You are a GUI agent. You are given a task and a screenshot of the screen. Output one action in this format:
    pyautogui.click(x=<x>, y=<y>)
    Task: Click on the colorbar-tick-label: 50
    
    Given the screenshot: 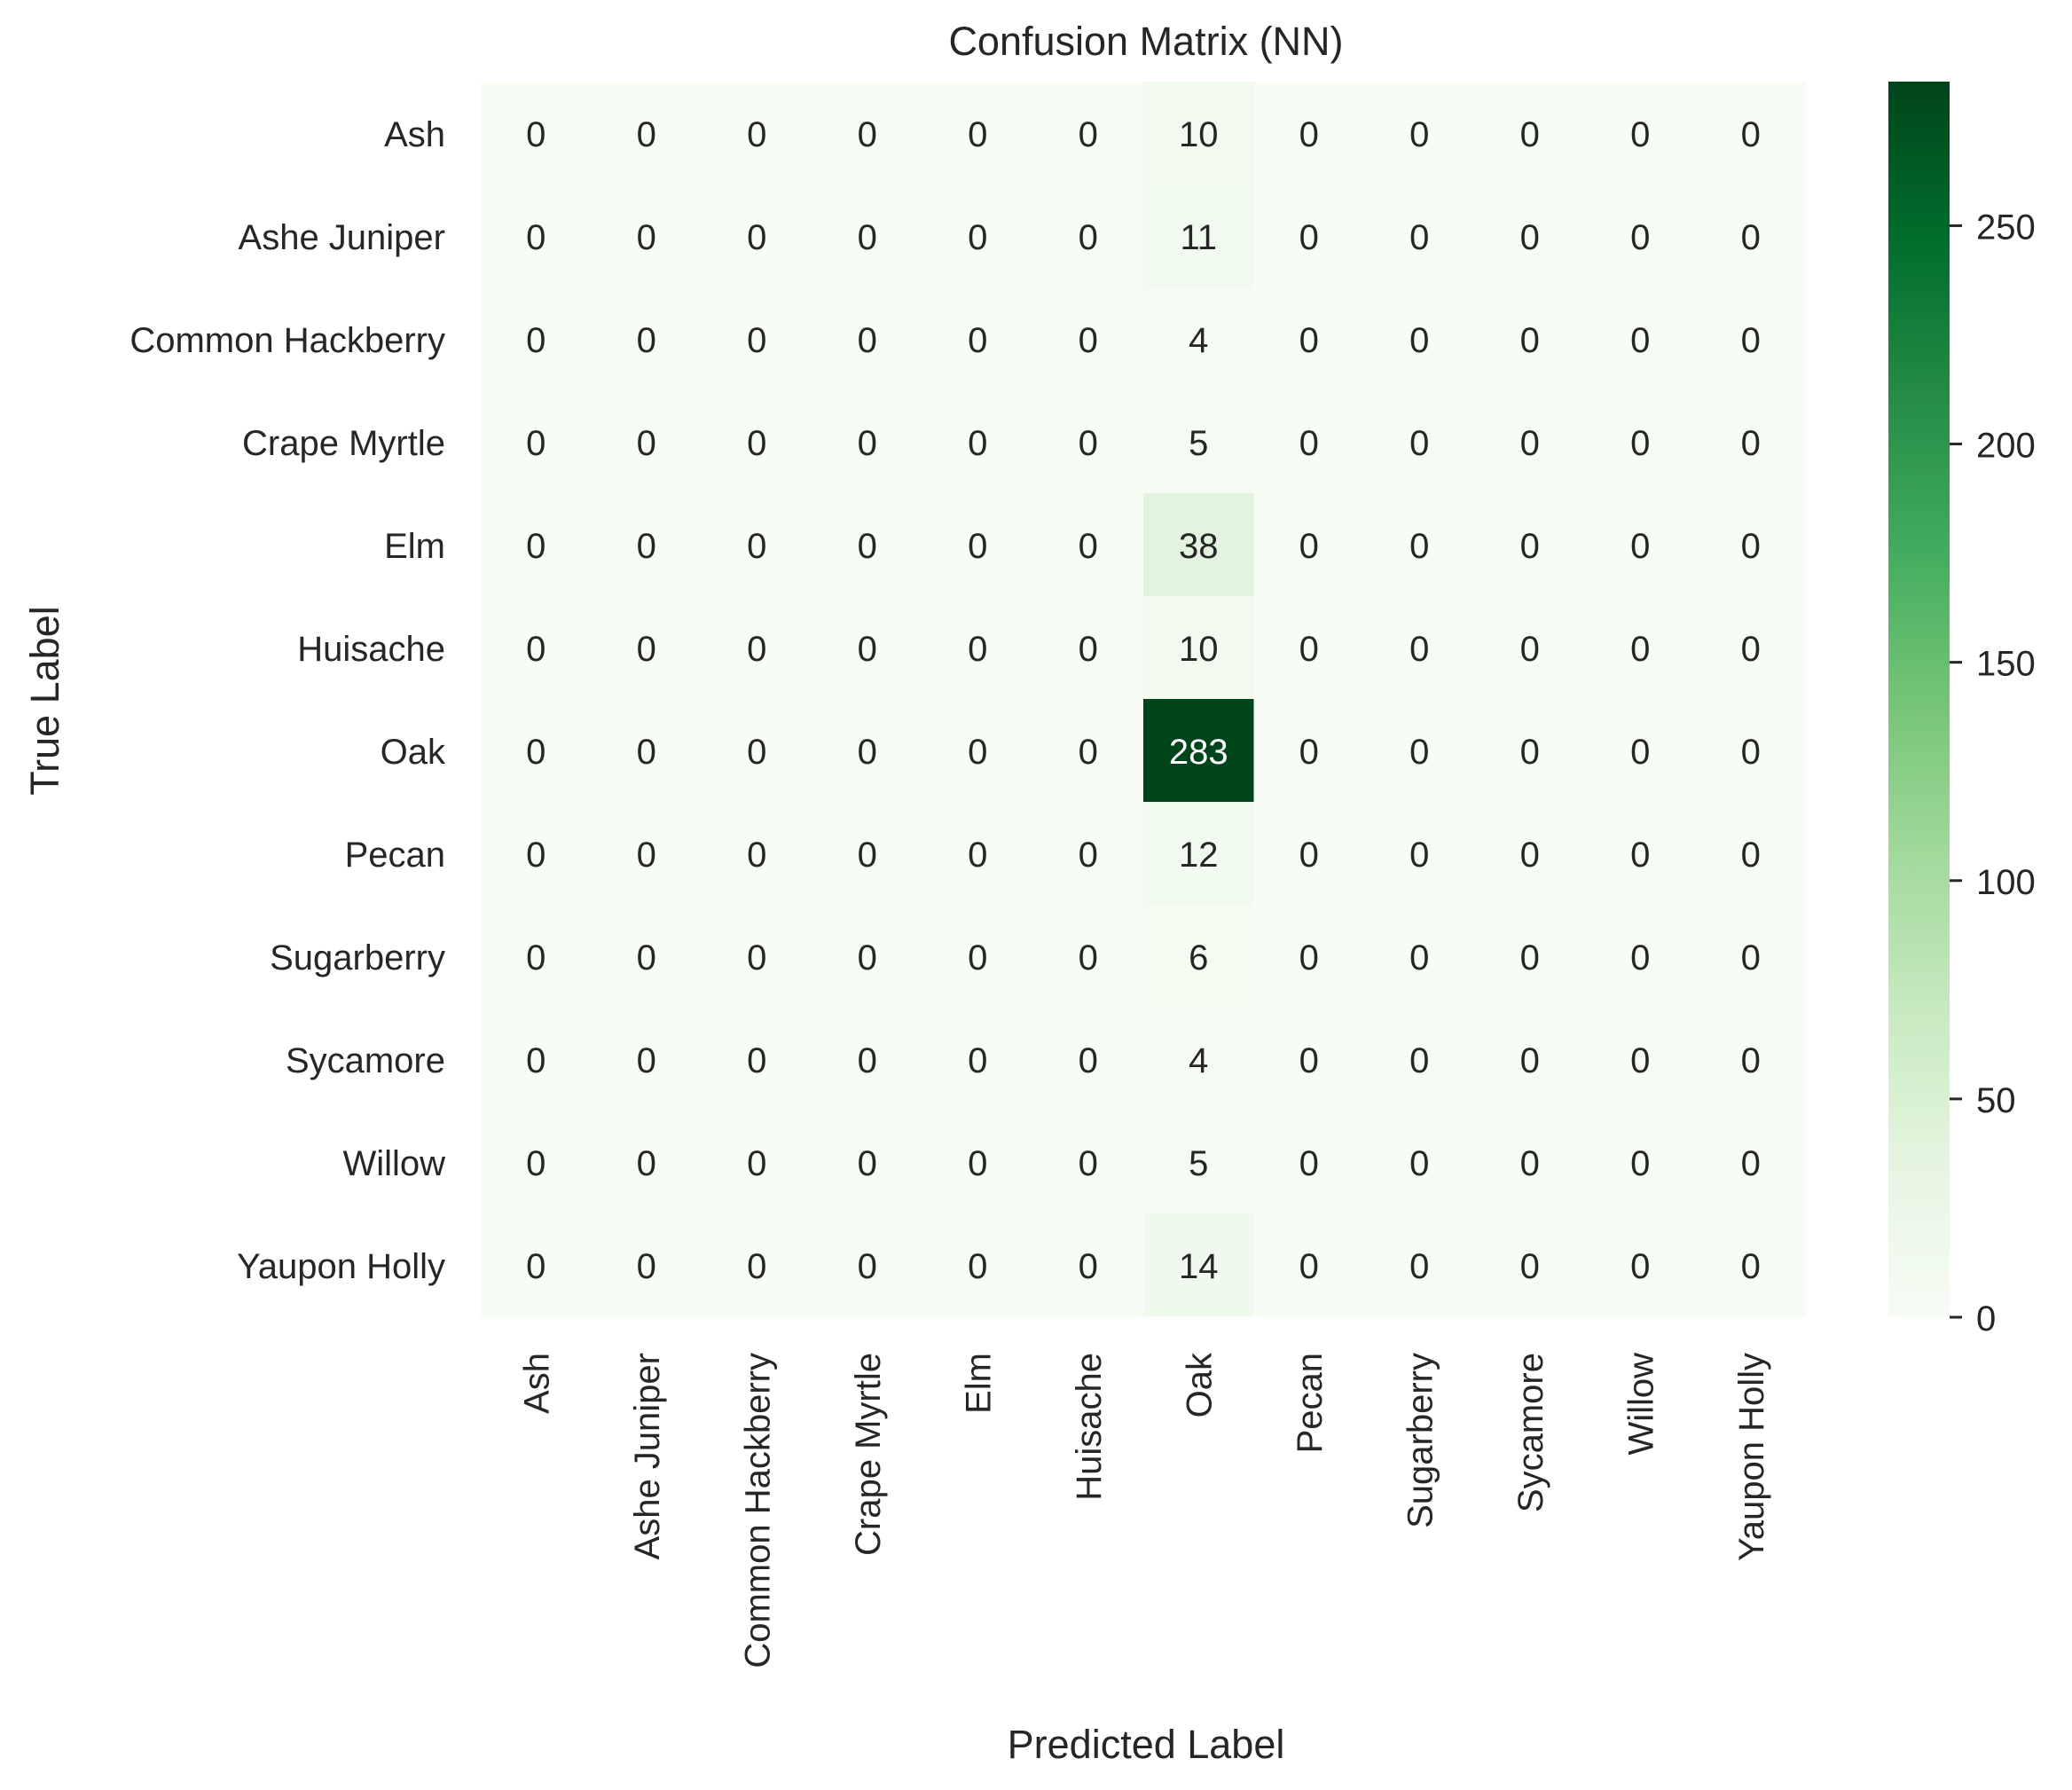 What is the action you would take?
    pyautogui.click(x=1996, y=1100)
    